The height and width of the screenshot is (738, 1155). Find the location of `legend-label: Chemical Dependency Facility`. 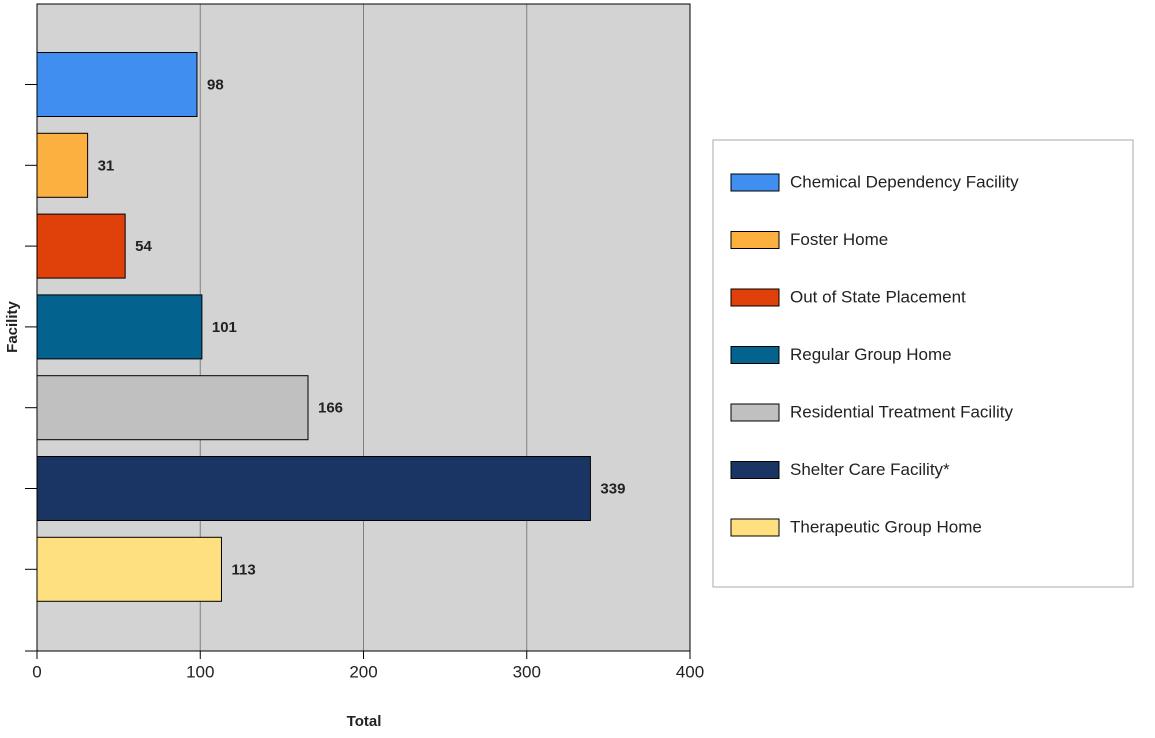

legend-label: Chemical Dependency Facility is located at coordinates (904, 181).